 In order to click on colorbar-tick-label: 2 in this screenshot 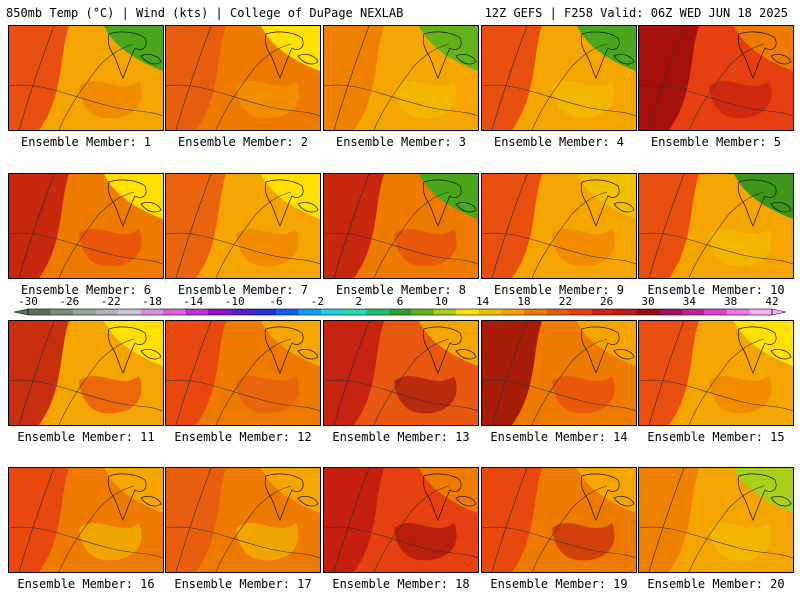, I will do `click(358, 301)`.